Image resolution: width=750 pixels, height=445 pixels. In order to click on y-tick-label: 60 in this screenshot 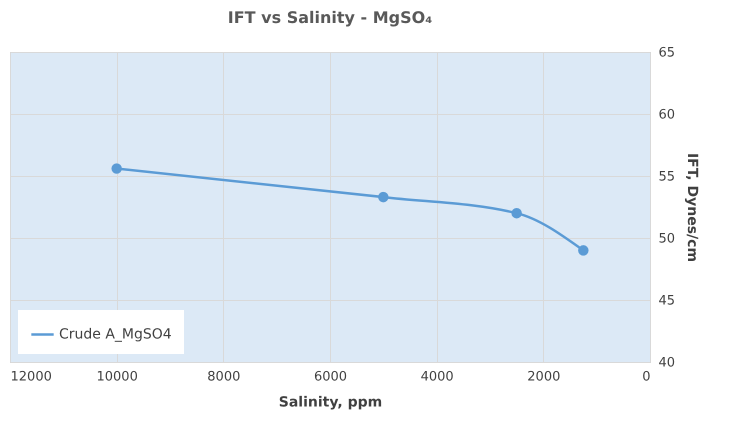, I will do `click(667, 115)`.